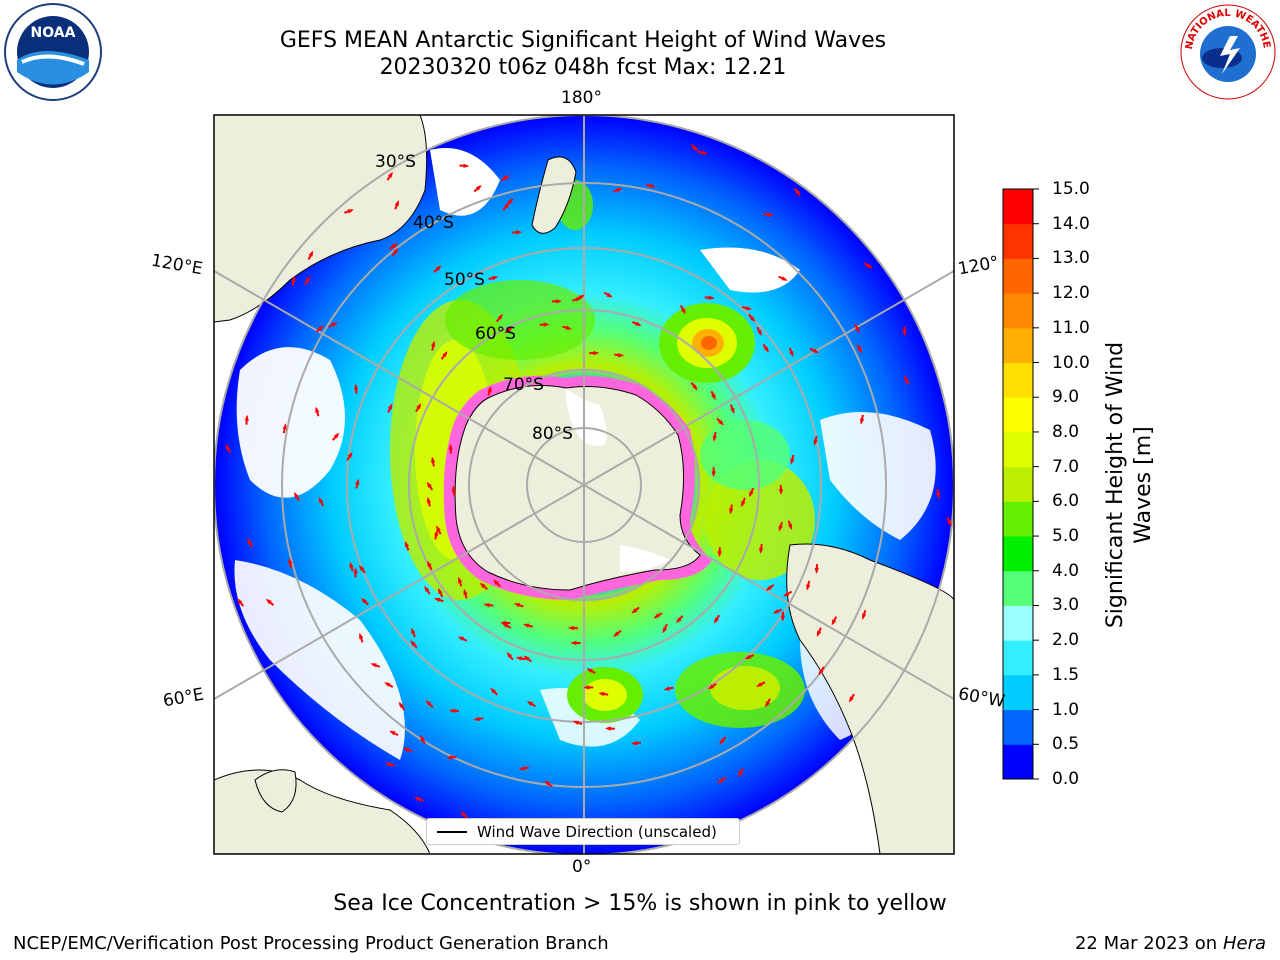 The image size is (1280, 960). I want to click on legend-label: Wind Wave Direction (unscaled), so click(597, 832).